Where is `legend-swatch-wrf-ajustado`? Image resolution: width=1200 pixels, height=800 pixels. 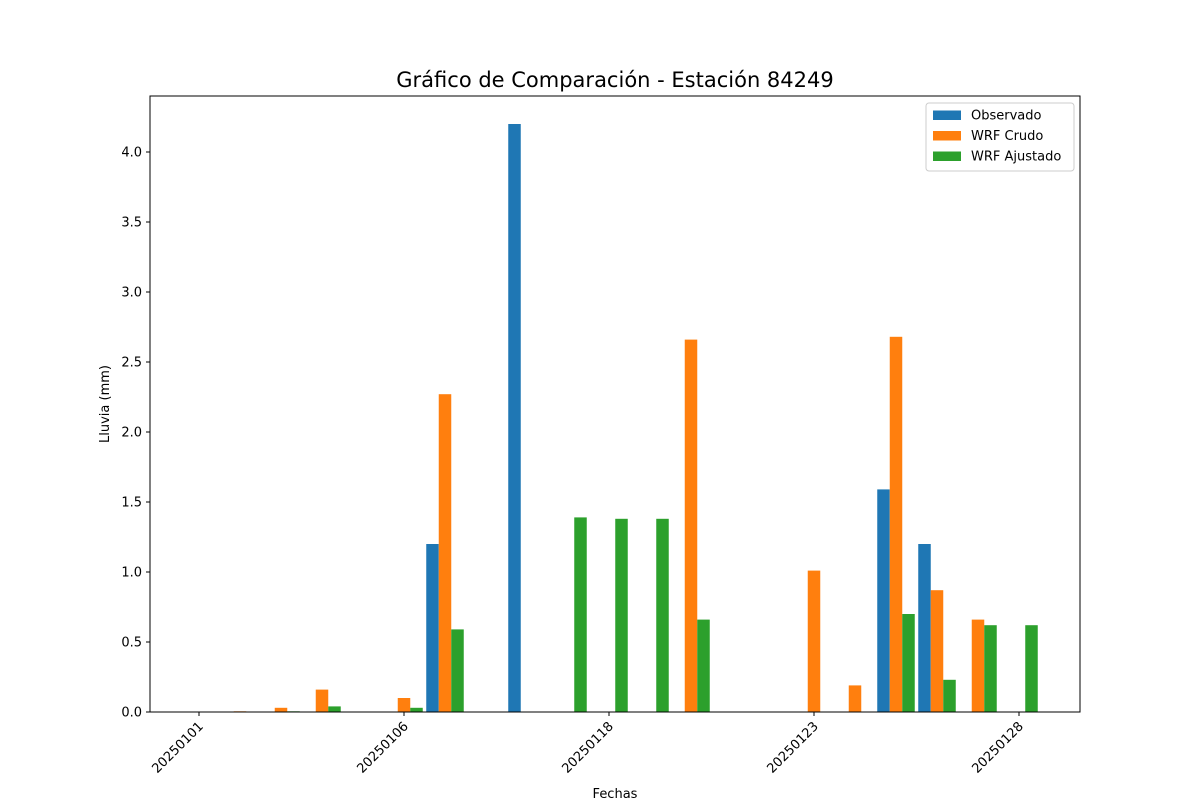 legend-swatch-wrf-ajustado is located at coordinates (947, 156).